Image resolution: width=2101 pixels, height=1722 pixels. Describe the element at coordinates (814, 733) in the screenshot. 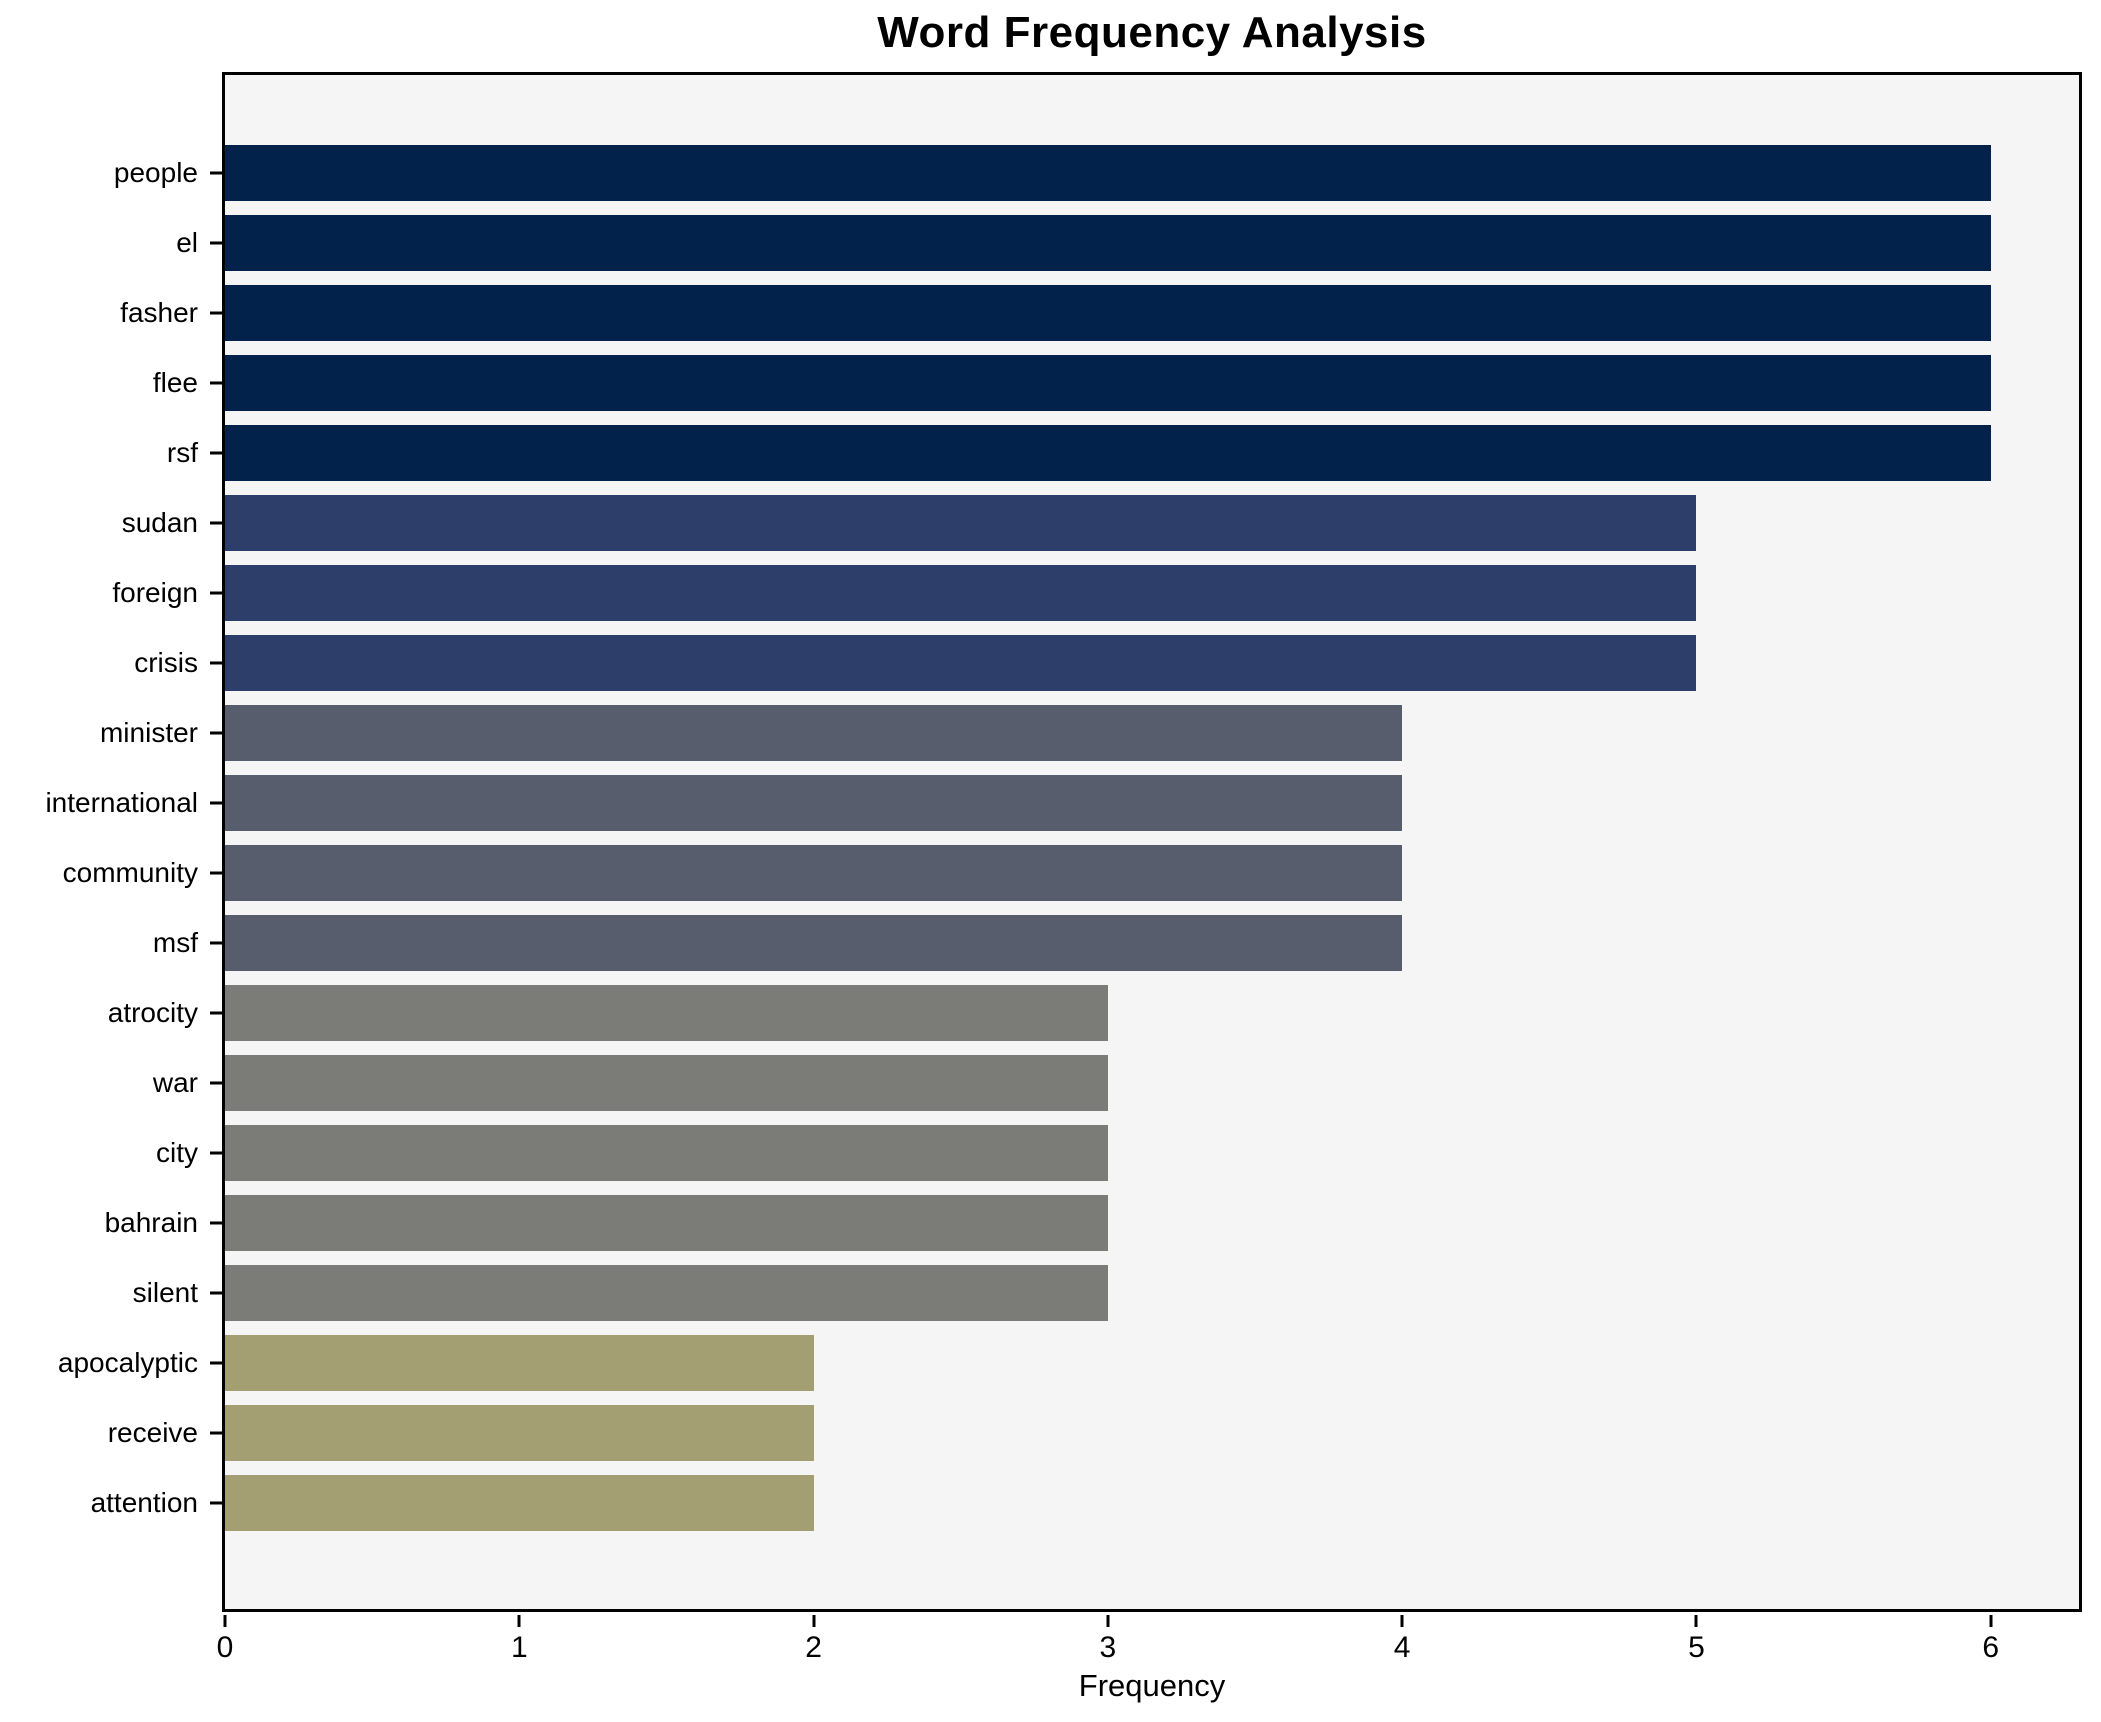

I see `bar-minister` at that location.